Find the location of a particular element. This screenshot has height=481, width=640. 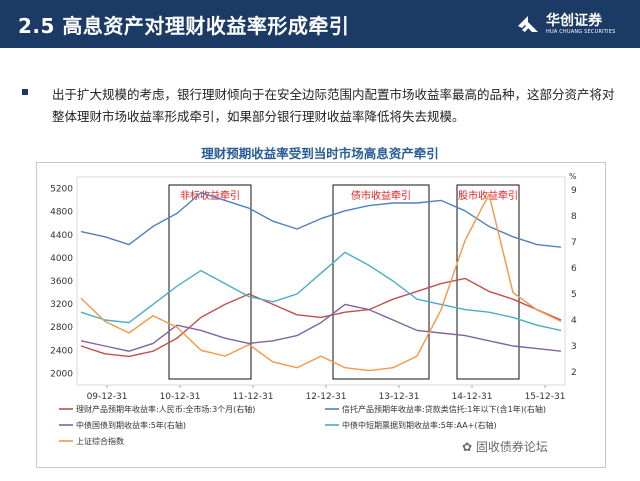

left-tick-label: 3600 is located at coordinates (61, 282).